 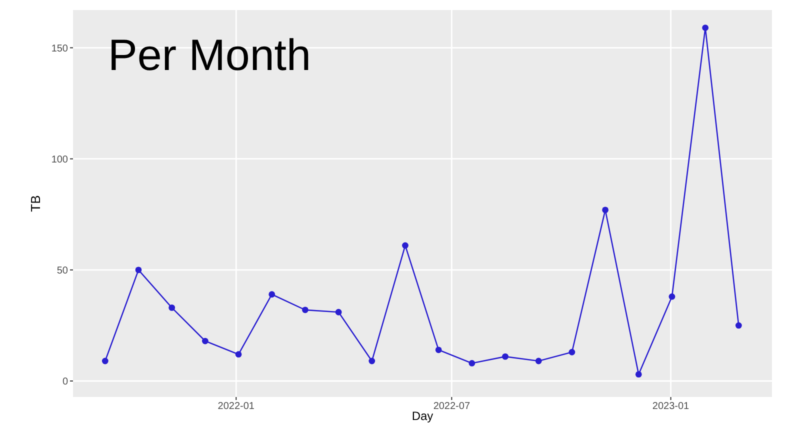 I want to click on y-tick-label: 150, so click(x=59, y=48).